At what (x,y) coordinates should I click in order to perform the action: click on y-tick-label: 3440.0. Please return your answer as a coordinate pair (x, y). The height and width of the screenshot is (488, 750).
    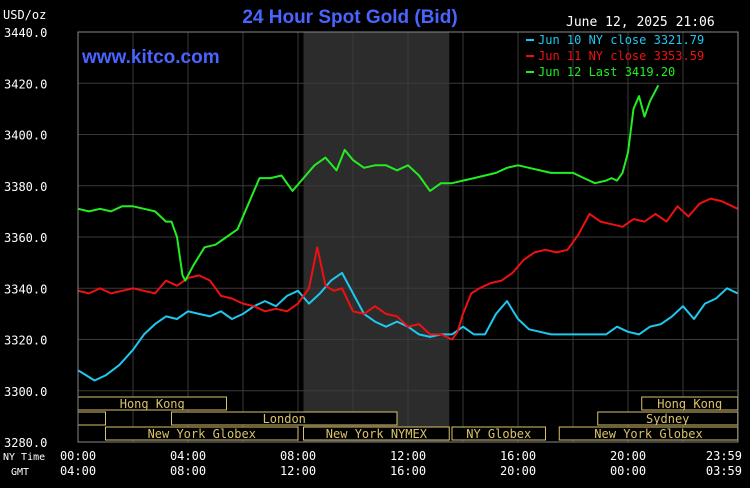
    Looking at the image, I should click on (25, 33).